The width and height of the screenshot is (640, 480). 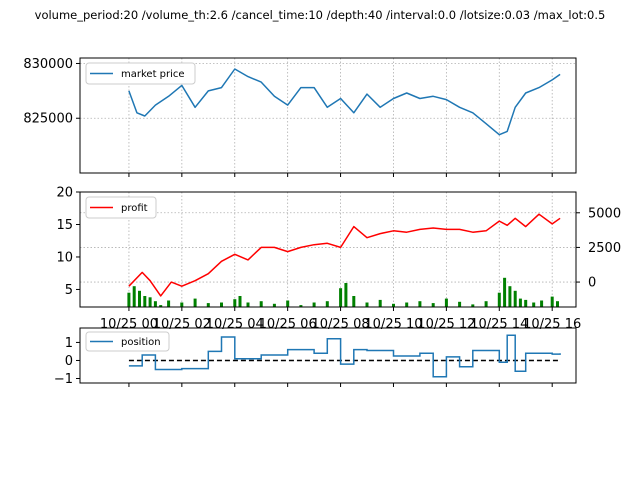 I want to click on profit-y-tick-right-label: 0, so click(x=592, y=283).